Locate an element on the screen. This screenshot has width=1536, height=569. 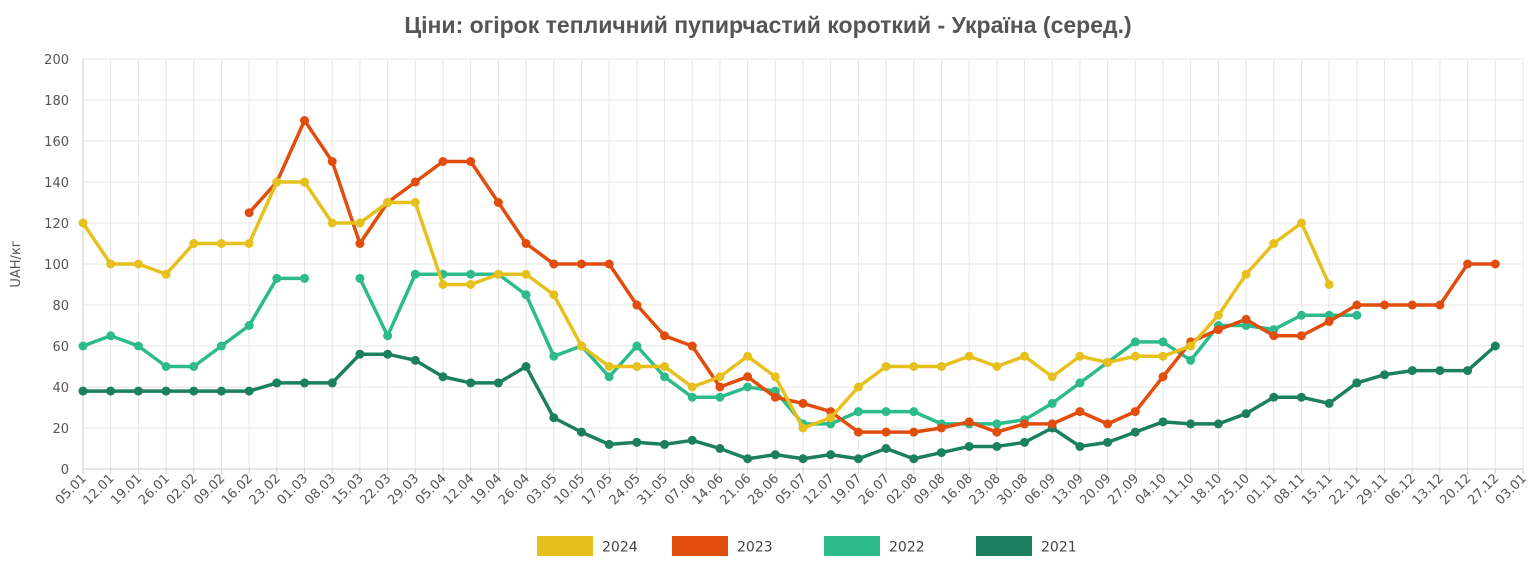
legend-label-2021: 2021 is located at coordinates (1059, 548).